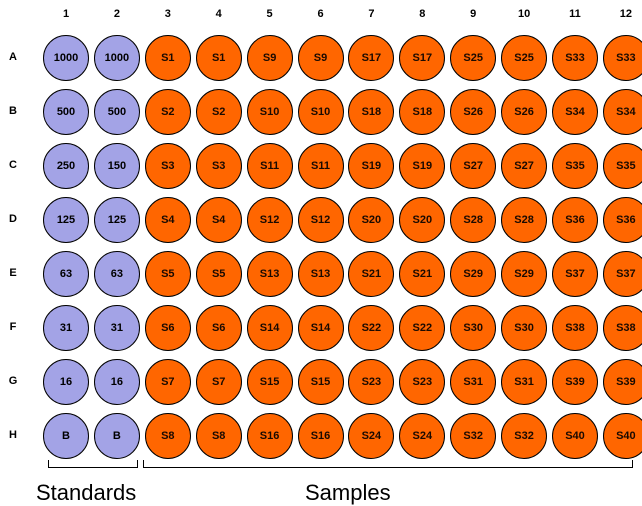 The height and width of the screenshot is (506, 642). What do you see at coordinates (13, 327) in the screenshot?
I see `row-label: F` at bounding box center [13, 327].